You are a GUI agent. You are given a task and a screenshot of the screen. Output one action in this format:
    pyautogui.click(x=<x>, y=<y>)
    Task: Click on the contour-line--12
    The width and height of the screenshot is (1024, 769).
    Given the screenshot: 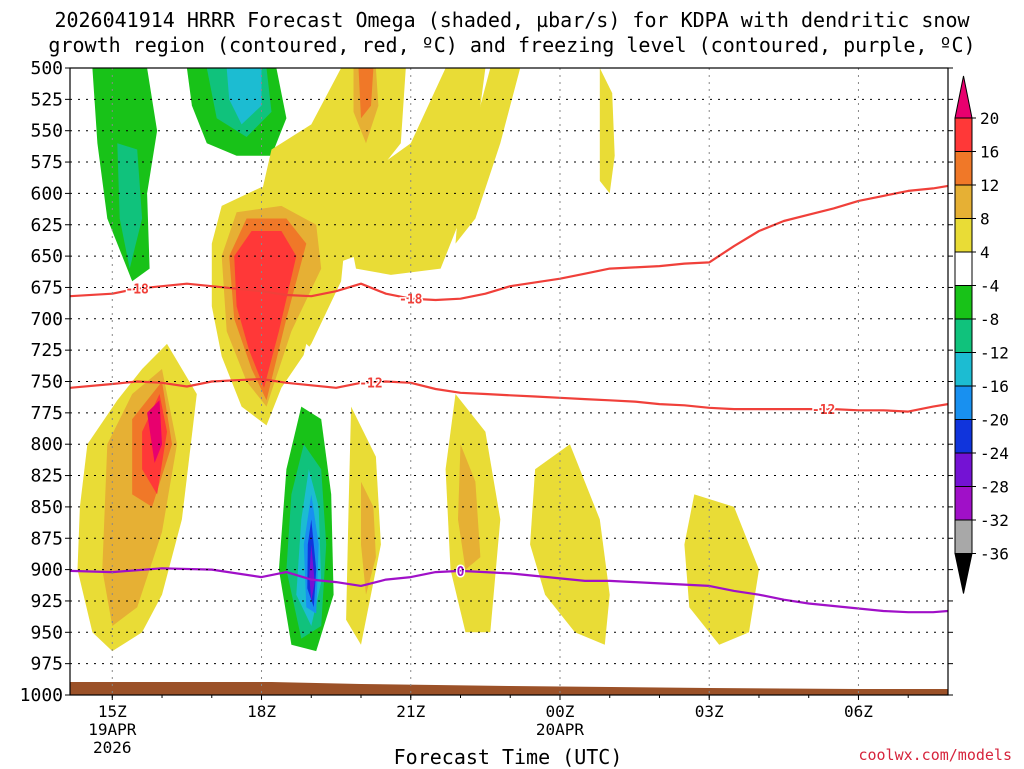 What is the action you would take?
    pyautogui.click(x=509, y=395)
    